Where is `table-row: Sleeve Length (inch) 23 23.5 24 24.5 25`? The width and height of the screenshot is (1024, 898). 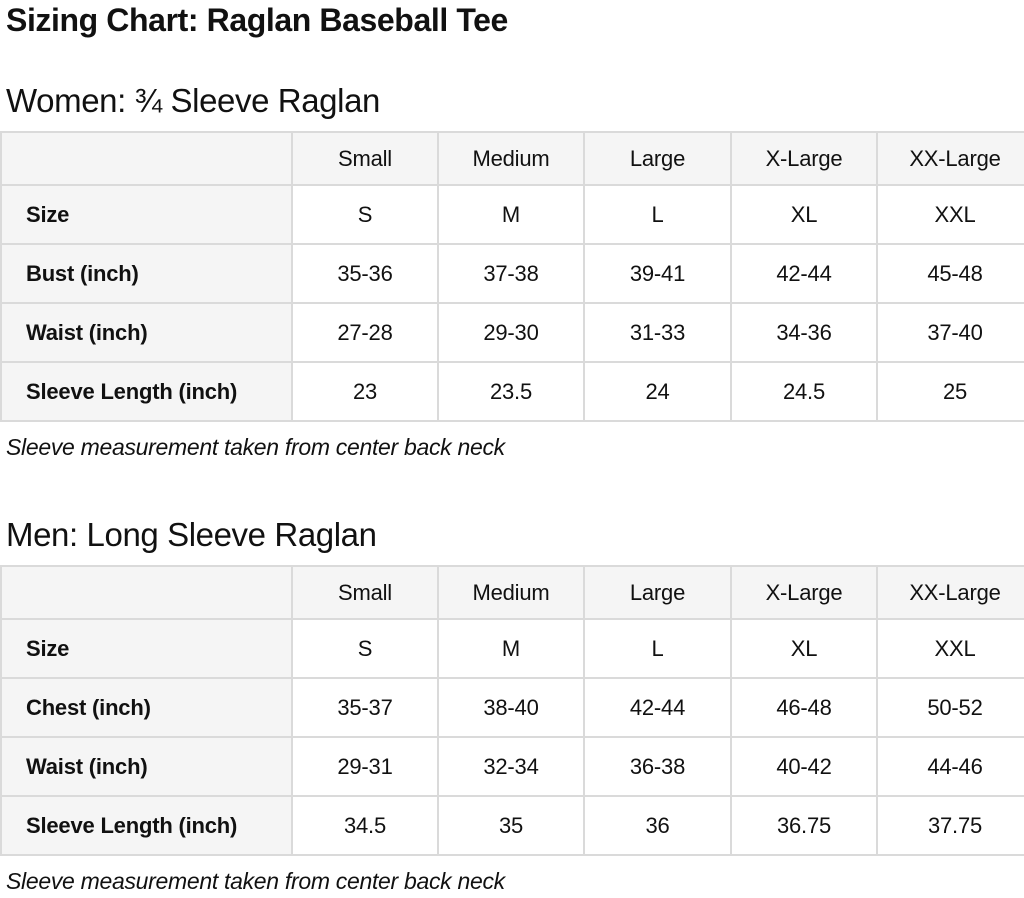 table-row: Sleeve Length (inch) 23 23.5 24 24.5 25 is located at coordinates (512, 391).